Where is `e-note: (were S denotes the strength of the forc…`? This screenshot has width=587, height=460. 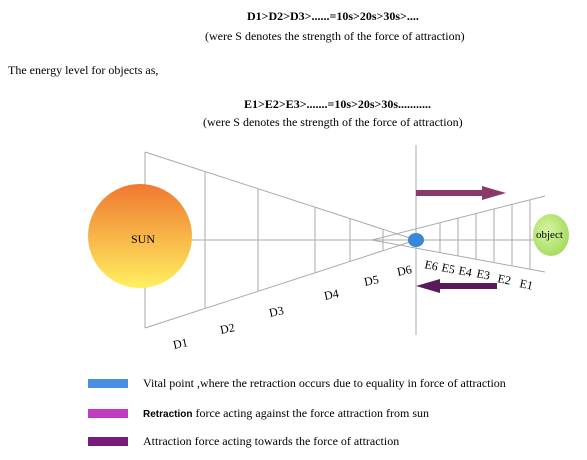 e-note: (were S denotes the strength of the forc… is located at coordinates (333, 122).